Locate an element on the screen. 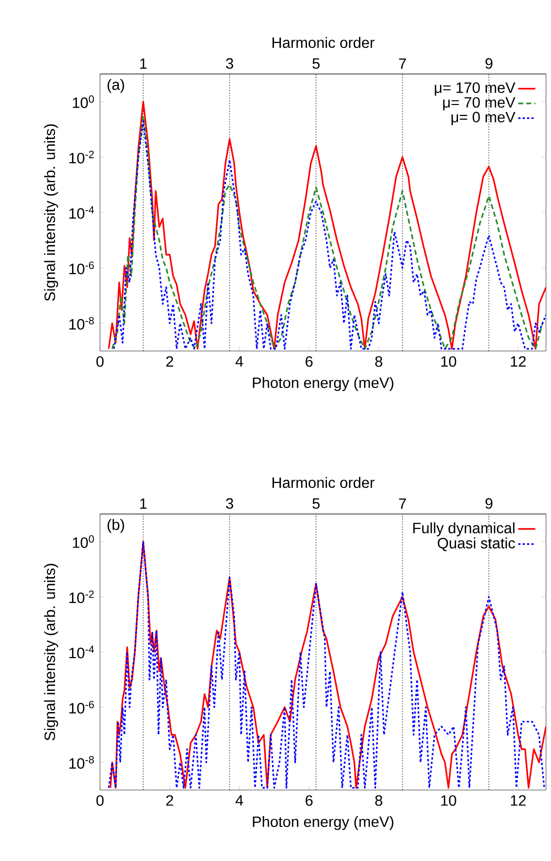 The width and height of the screenshot is (551, 861). legend-label: Quasi static is located at coordinates (477, 544).